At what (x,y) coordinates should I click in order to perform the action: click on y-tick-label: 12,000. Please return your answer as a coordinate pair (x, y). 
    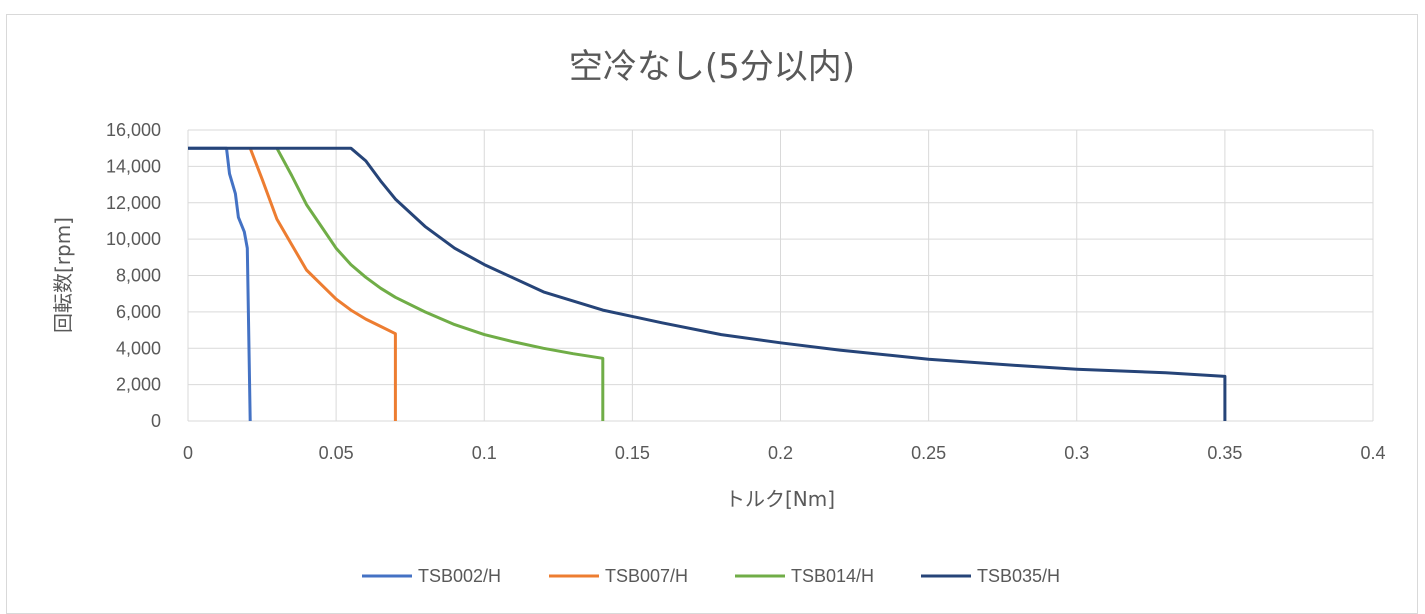
    Looking at the image, I should click on (133, 203).